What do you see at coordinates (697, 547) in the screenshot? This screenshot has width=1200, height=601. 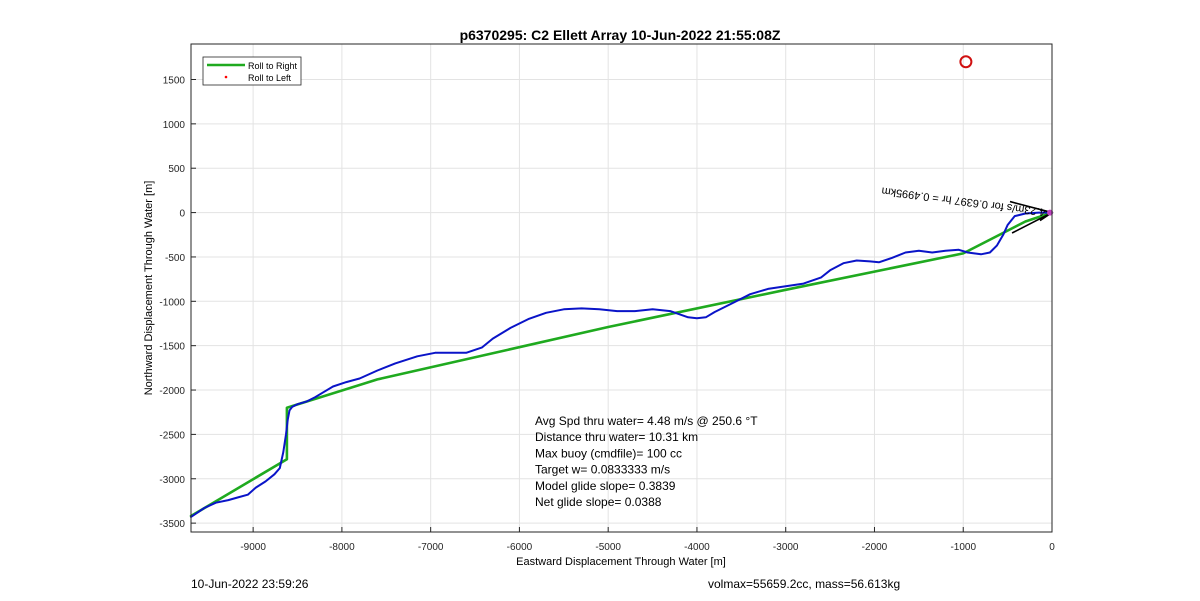 I see `x-tick-label: -4000` at bounding box center [697, 547].